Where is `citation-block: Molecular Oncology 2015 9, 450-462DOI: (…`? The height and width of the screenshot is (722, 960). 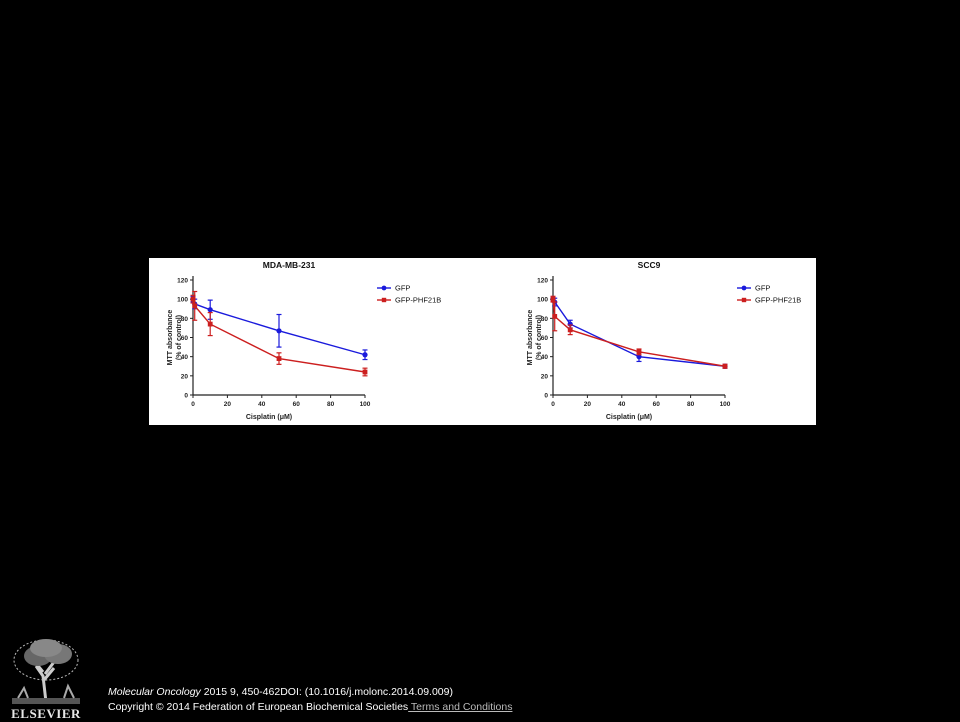
citation-block: Molecular Oncology 2015 9, 450-462DOI: (… is located at coordinates (310, 700).